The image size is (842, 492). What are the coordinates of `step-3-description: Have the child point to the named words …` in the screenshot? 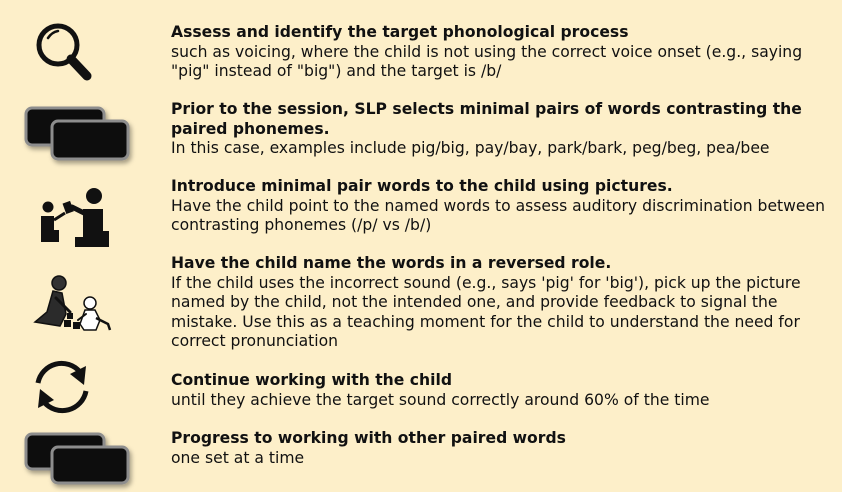 It's located at (498, 215).